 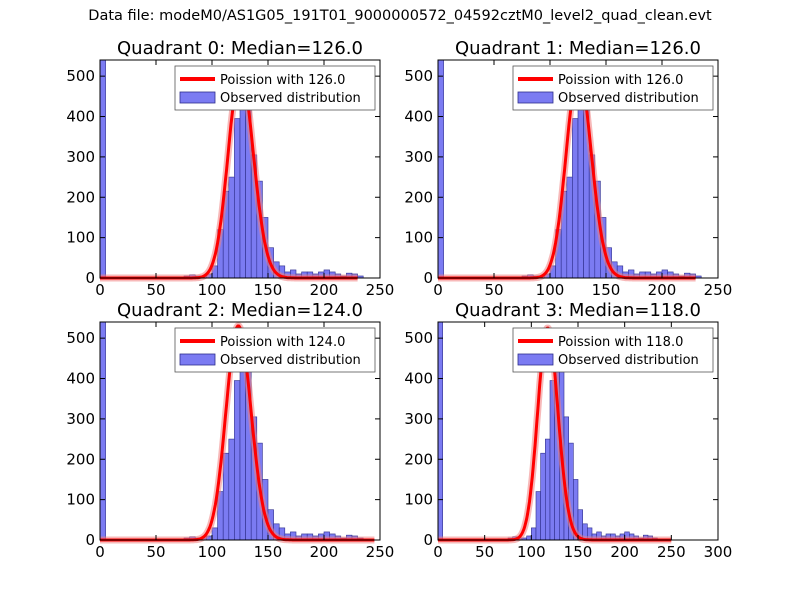 What do you see at coordinates (578, 310) in the screenshot?
I see `quadrant-3-title: Quadrant 3: Median=118.0` at bounding box center [578, 310].